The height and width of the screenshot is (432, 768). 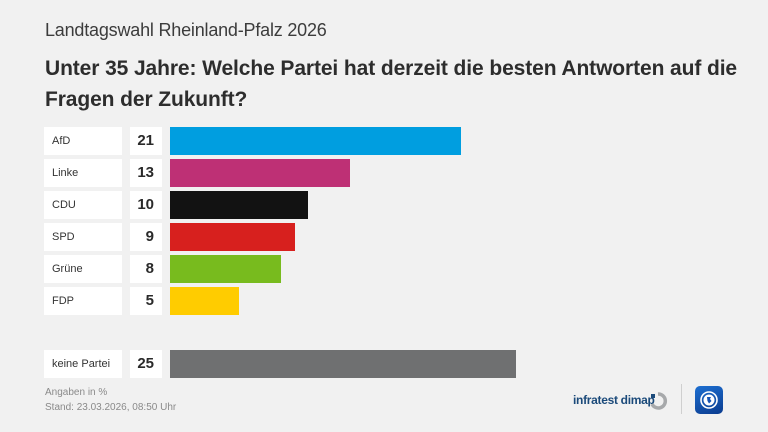 What do you see at coordinates (146, 364) in the screenshot?
I see `value-label: 25` at bounding box center [146, 364].